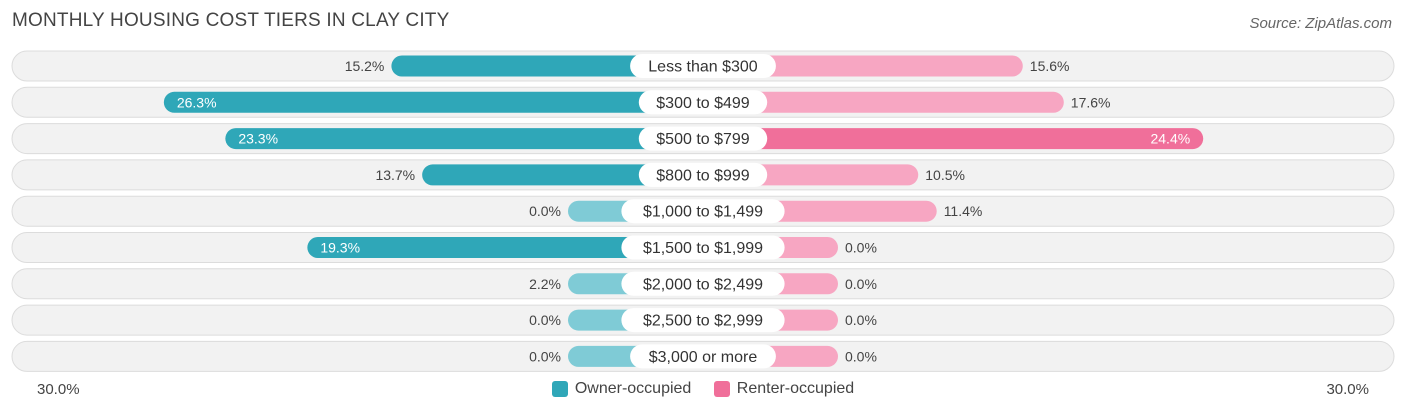 The width and height of the screenshot is (1406, 414). I want to click on legend-item-renter: Renter-occupied, so click(784, 389).